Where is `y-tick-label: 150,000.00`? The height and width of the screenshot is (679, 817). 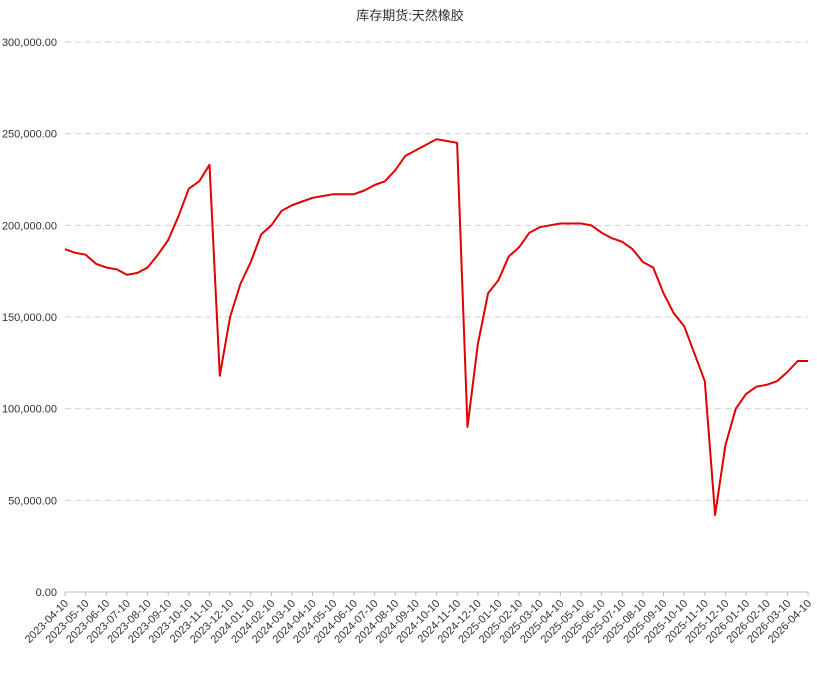 y-tick-label: 150,000.00 is located at coordinates (29, 318).